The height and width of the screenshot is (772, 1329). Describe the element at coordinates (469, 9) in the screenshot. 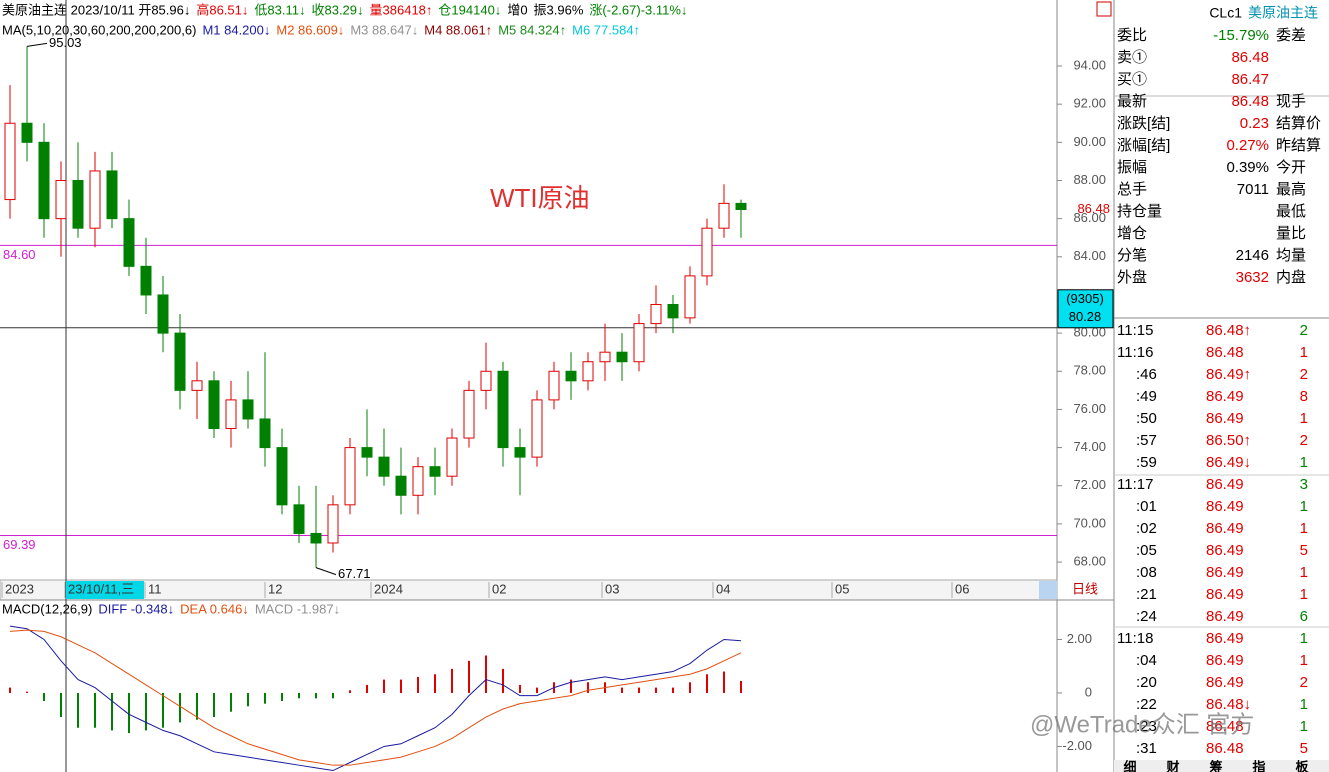

I see `legend-text: 仓194140↓` at that location.